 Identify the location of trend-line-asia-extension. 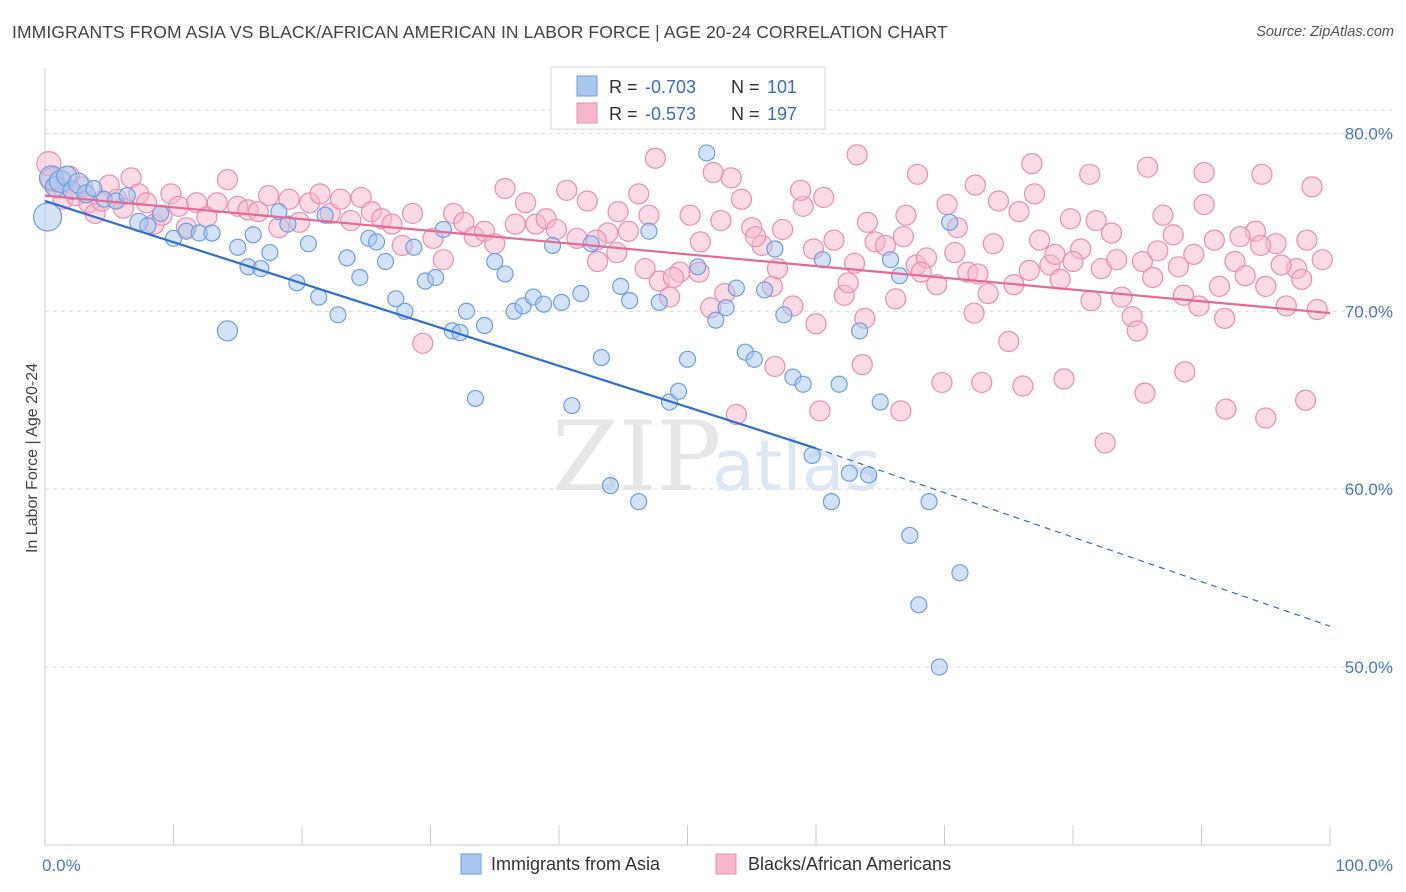
(1073, 537).